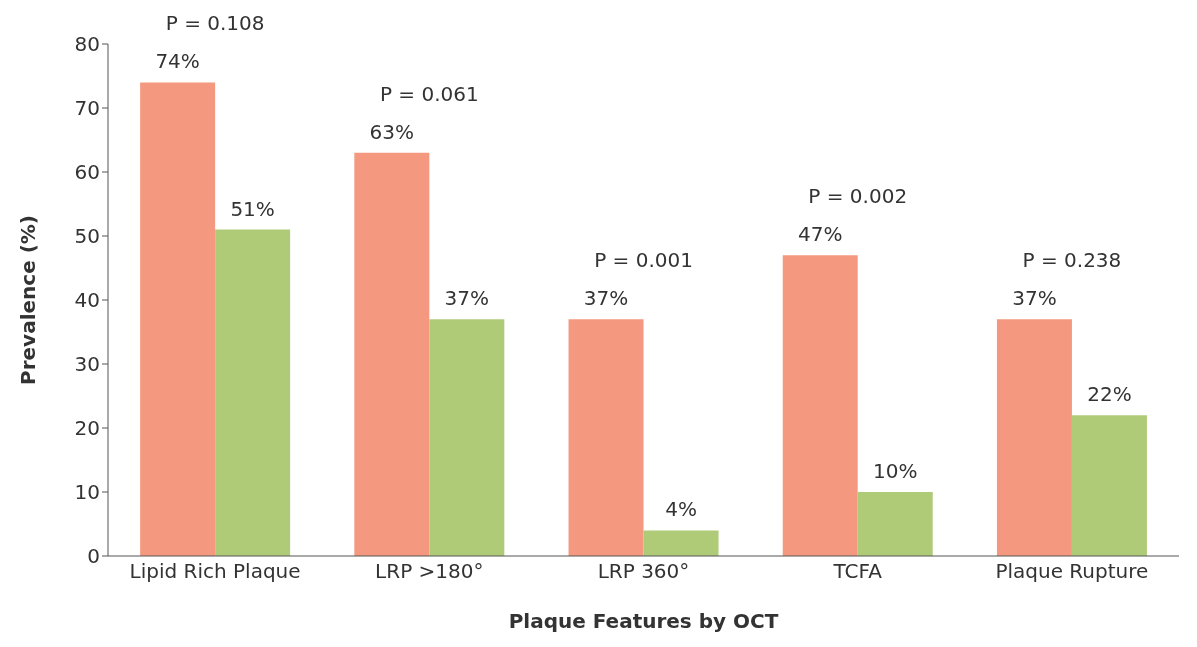 This screenshot has height=647, width=1197. I want to click on x-tick-label: LRP >180°, so click(429, 571).